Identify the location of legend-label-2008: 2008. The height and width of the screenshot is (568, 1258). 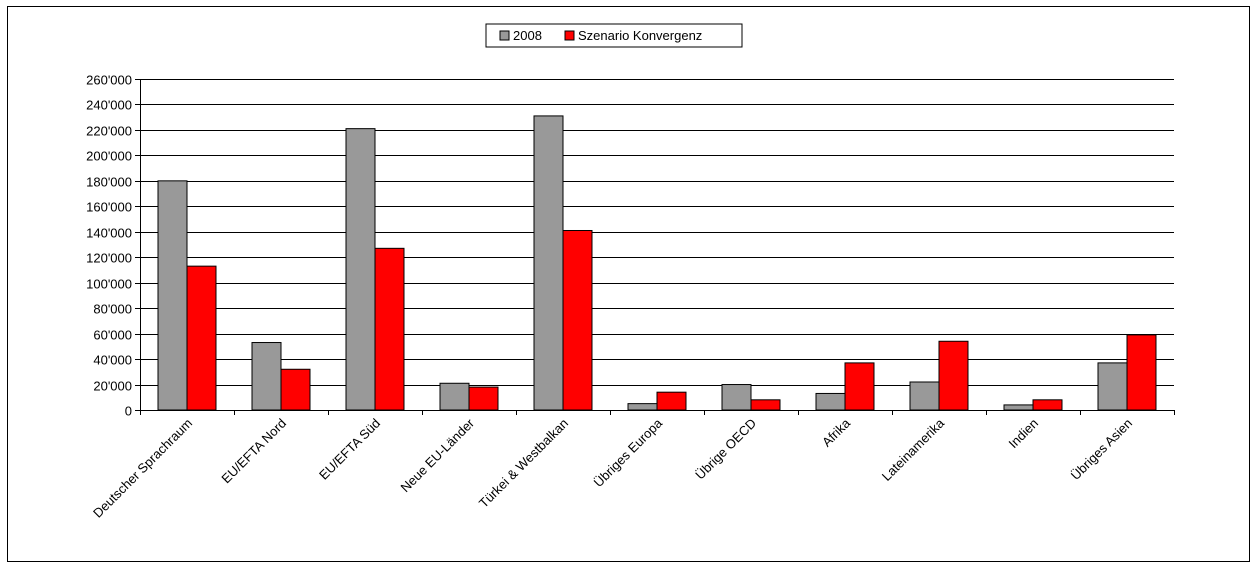
(527, 35).